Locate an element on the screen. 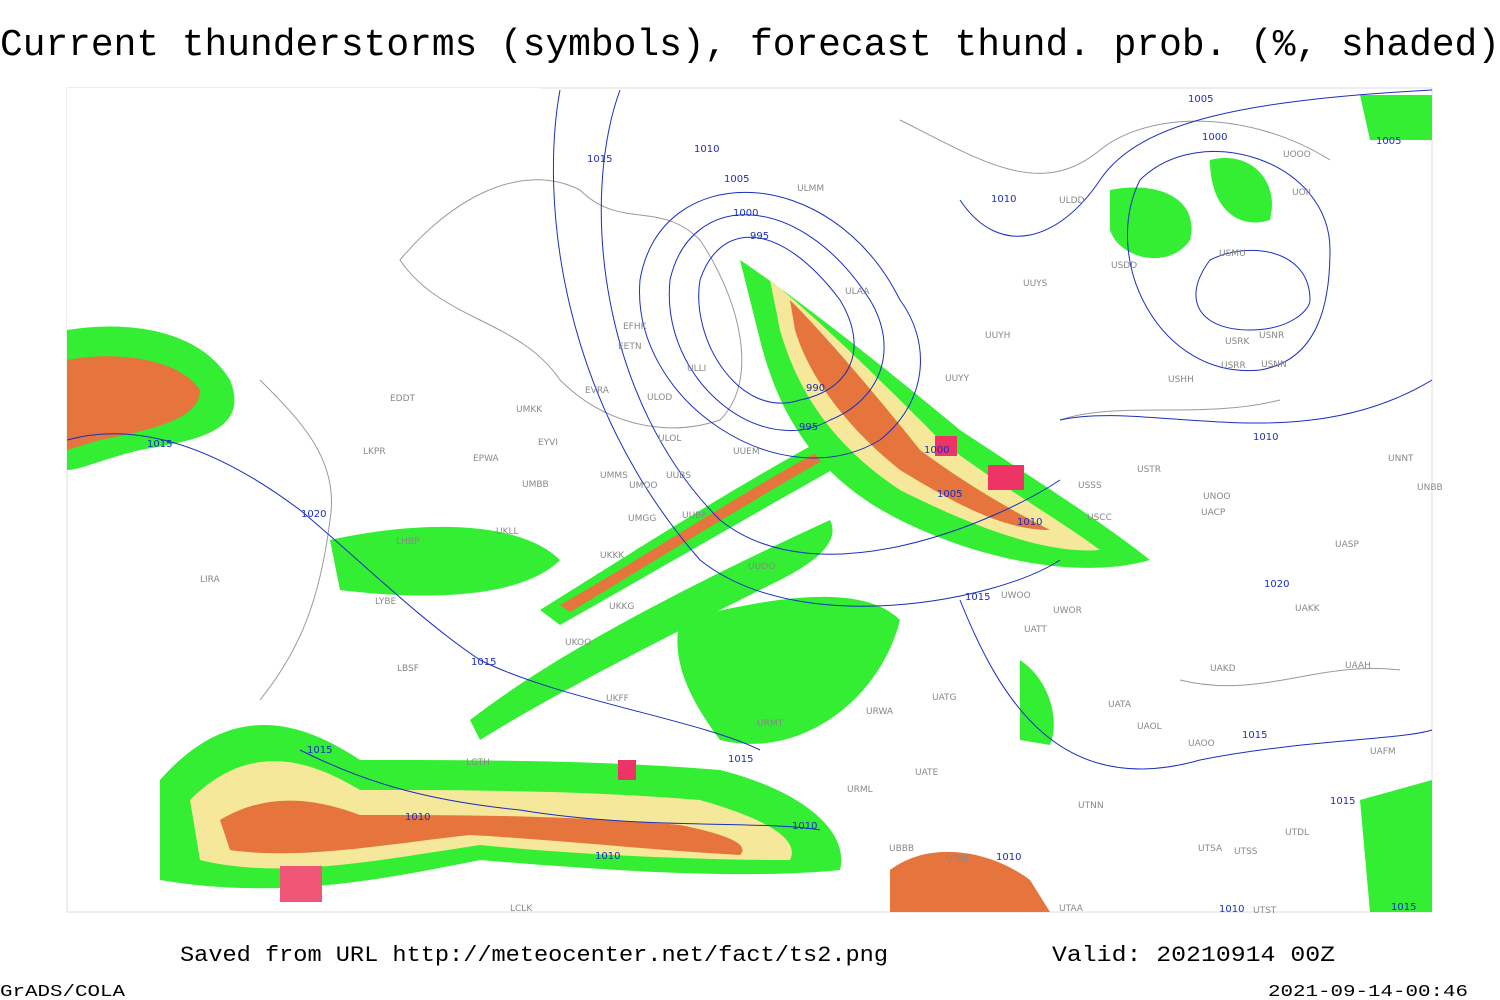 The width and height of the screenshot is (1500, 1000). station-label: UMKK is located at coordinates (529, 410).